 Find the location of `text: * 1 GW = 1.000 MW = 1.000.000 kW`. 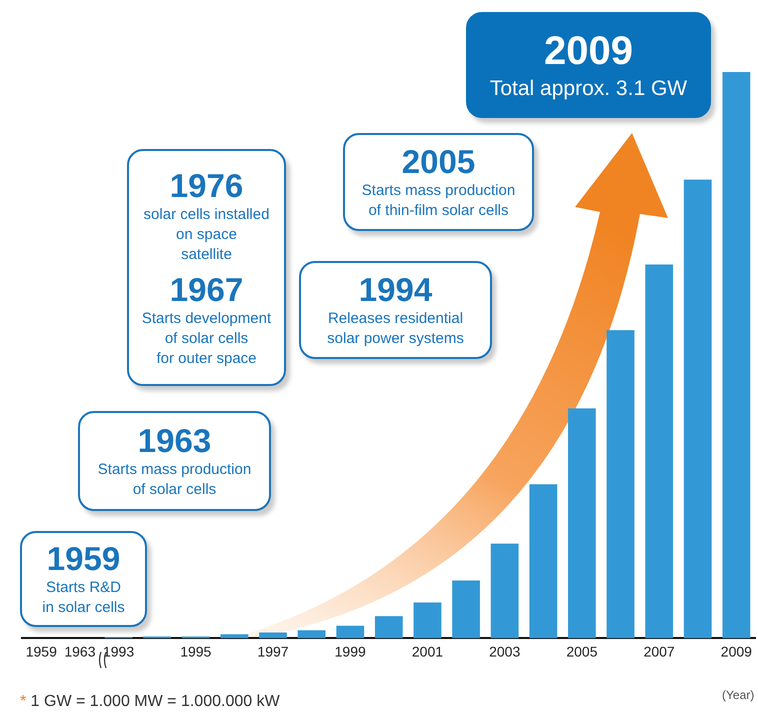

text: * 1 GW = 1.000 MW = 1.000.000 kW is located at coordinates (150, 702).